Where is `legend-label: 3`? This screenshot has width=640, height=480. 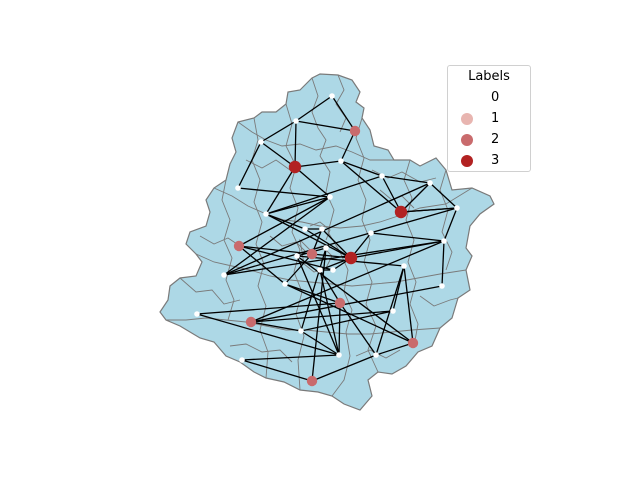
legend-label: 3 is located at coordinates (495, 160).